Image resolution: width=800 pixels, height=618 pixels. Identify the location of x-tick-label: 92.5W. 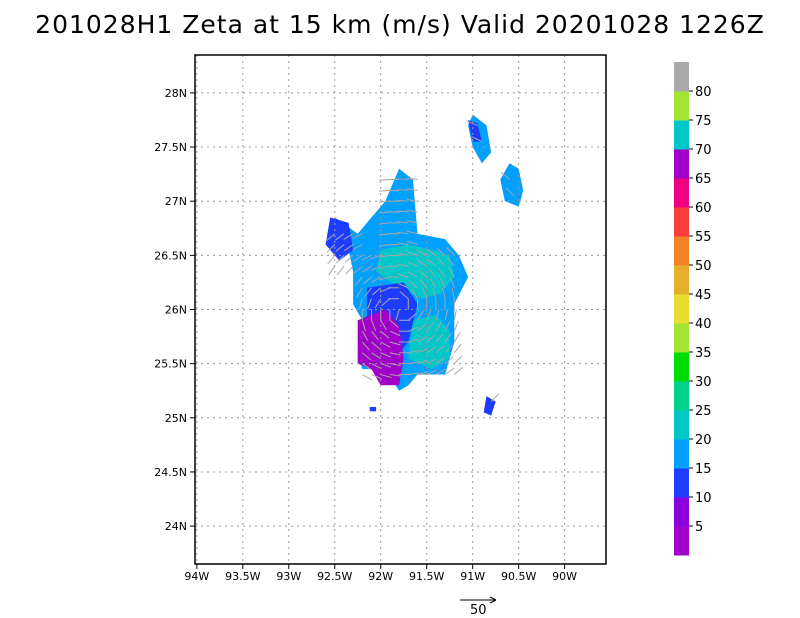
(334, 576).